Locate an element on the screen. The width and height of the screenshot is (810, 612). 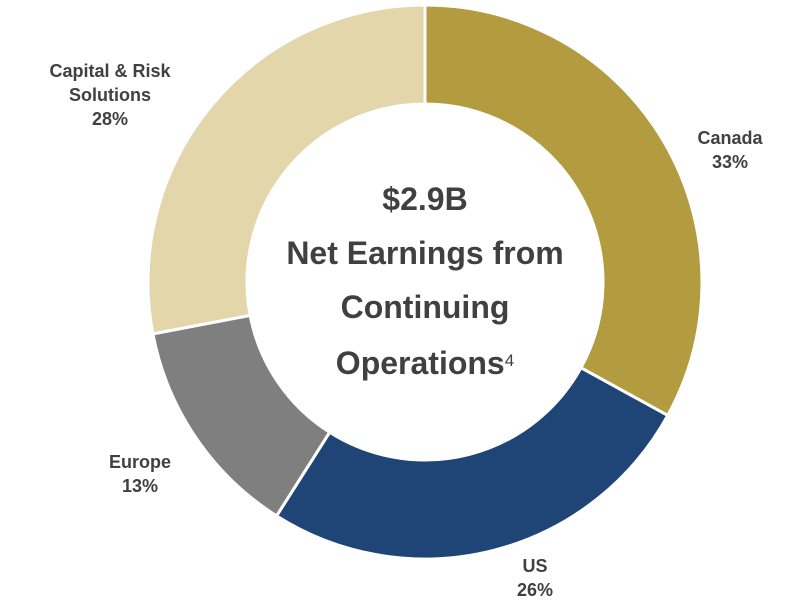
center-amount: $2.9B is located at coordinates (425, 199).